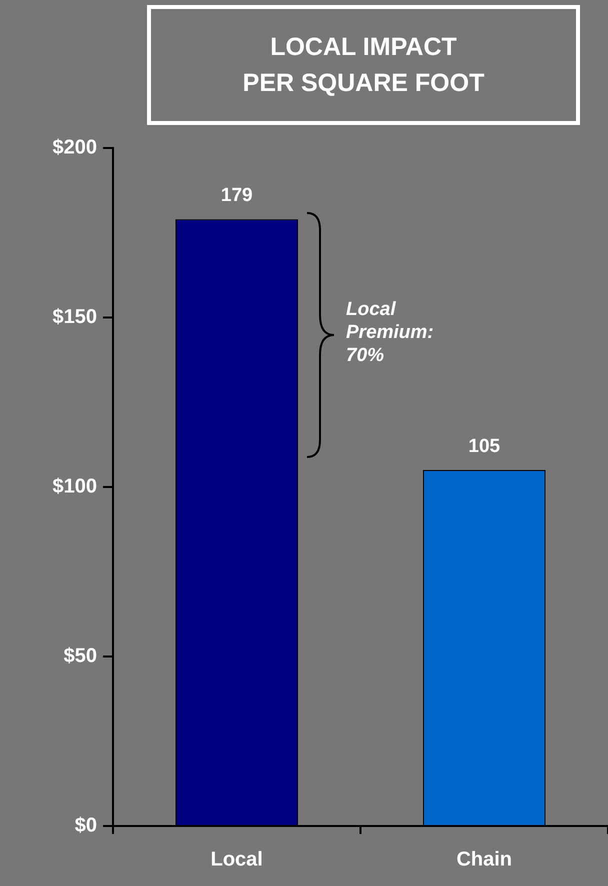 The image size is (608, 886). Describe the element at coordinates (80, 656) in the screenshot. I see `y-tick-label: $50` at that location.